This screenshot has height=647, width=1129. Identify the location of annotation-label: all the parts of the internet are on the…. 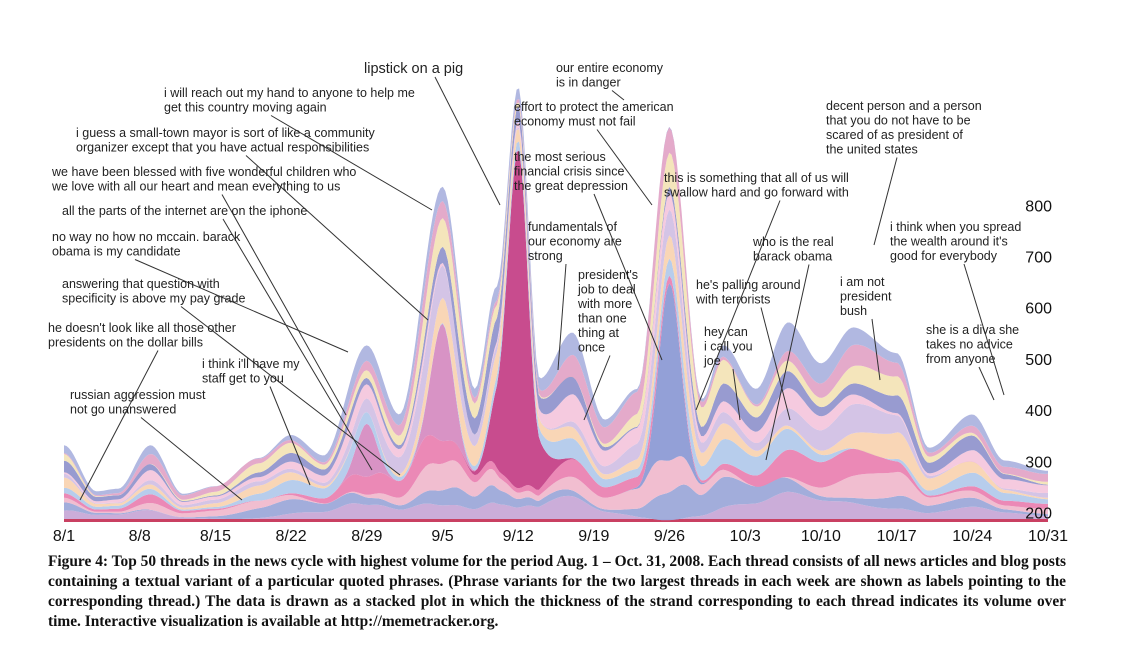
(184, 211).